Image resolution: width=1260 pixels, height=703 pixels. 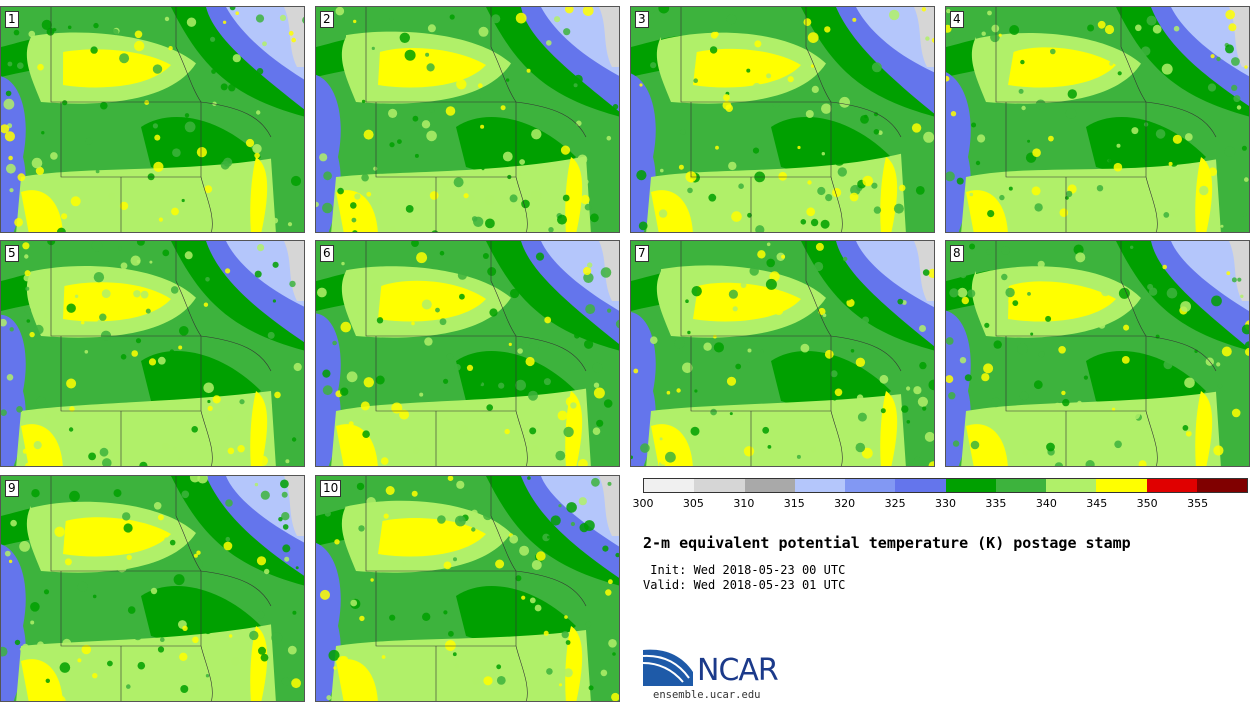 What do you see at coordinates (152, 353) in the screenshot?
I see `ensemble-member-panel: 5` at bounding box center [152, 353].